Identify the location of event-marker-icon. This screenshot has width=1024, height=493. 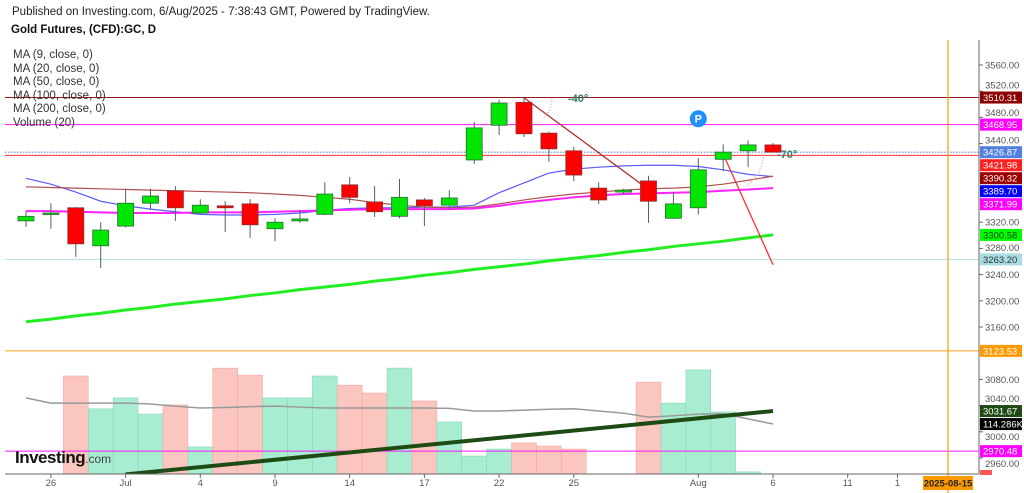
(698, 119).